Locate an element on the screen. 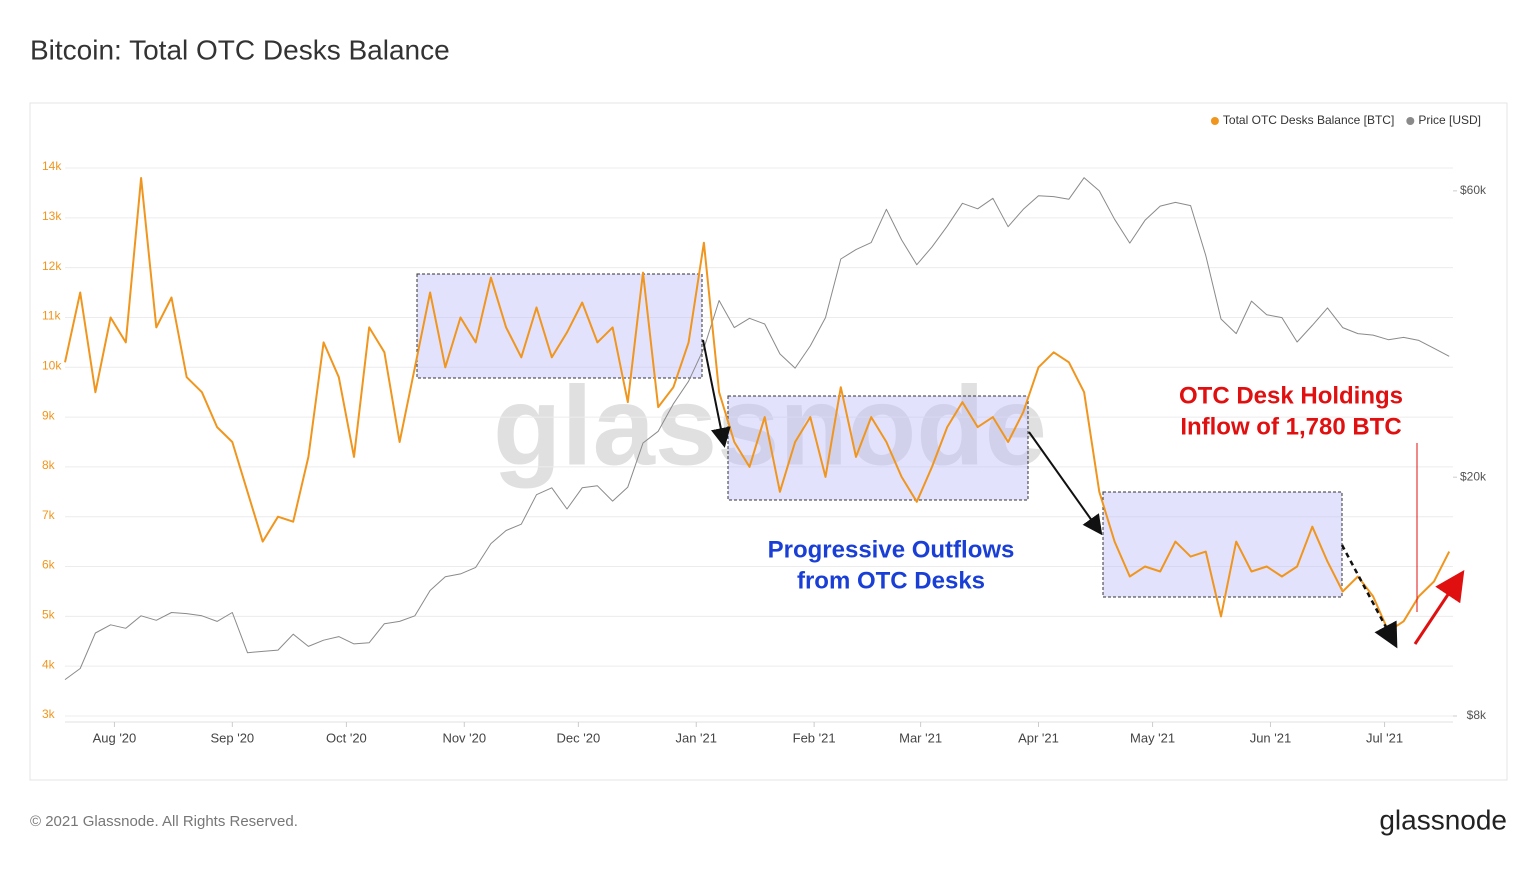  annotation: from OTC Desks is located at coordinates (891, 580).